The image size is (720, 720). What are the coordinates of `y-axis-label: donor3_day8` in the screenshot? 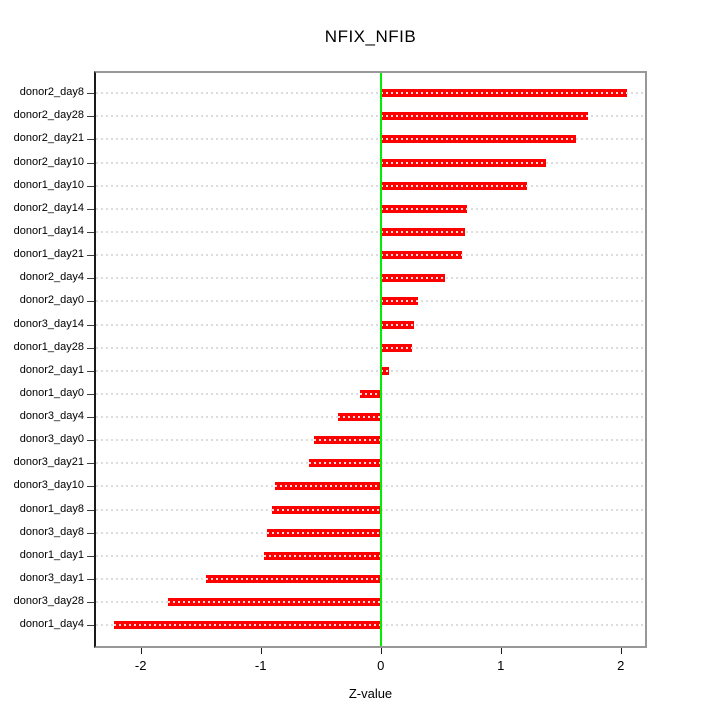 It's located at (51, 531).